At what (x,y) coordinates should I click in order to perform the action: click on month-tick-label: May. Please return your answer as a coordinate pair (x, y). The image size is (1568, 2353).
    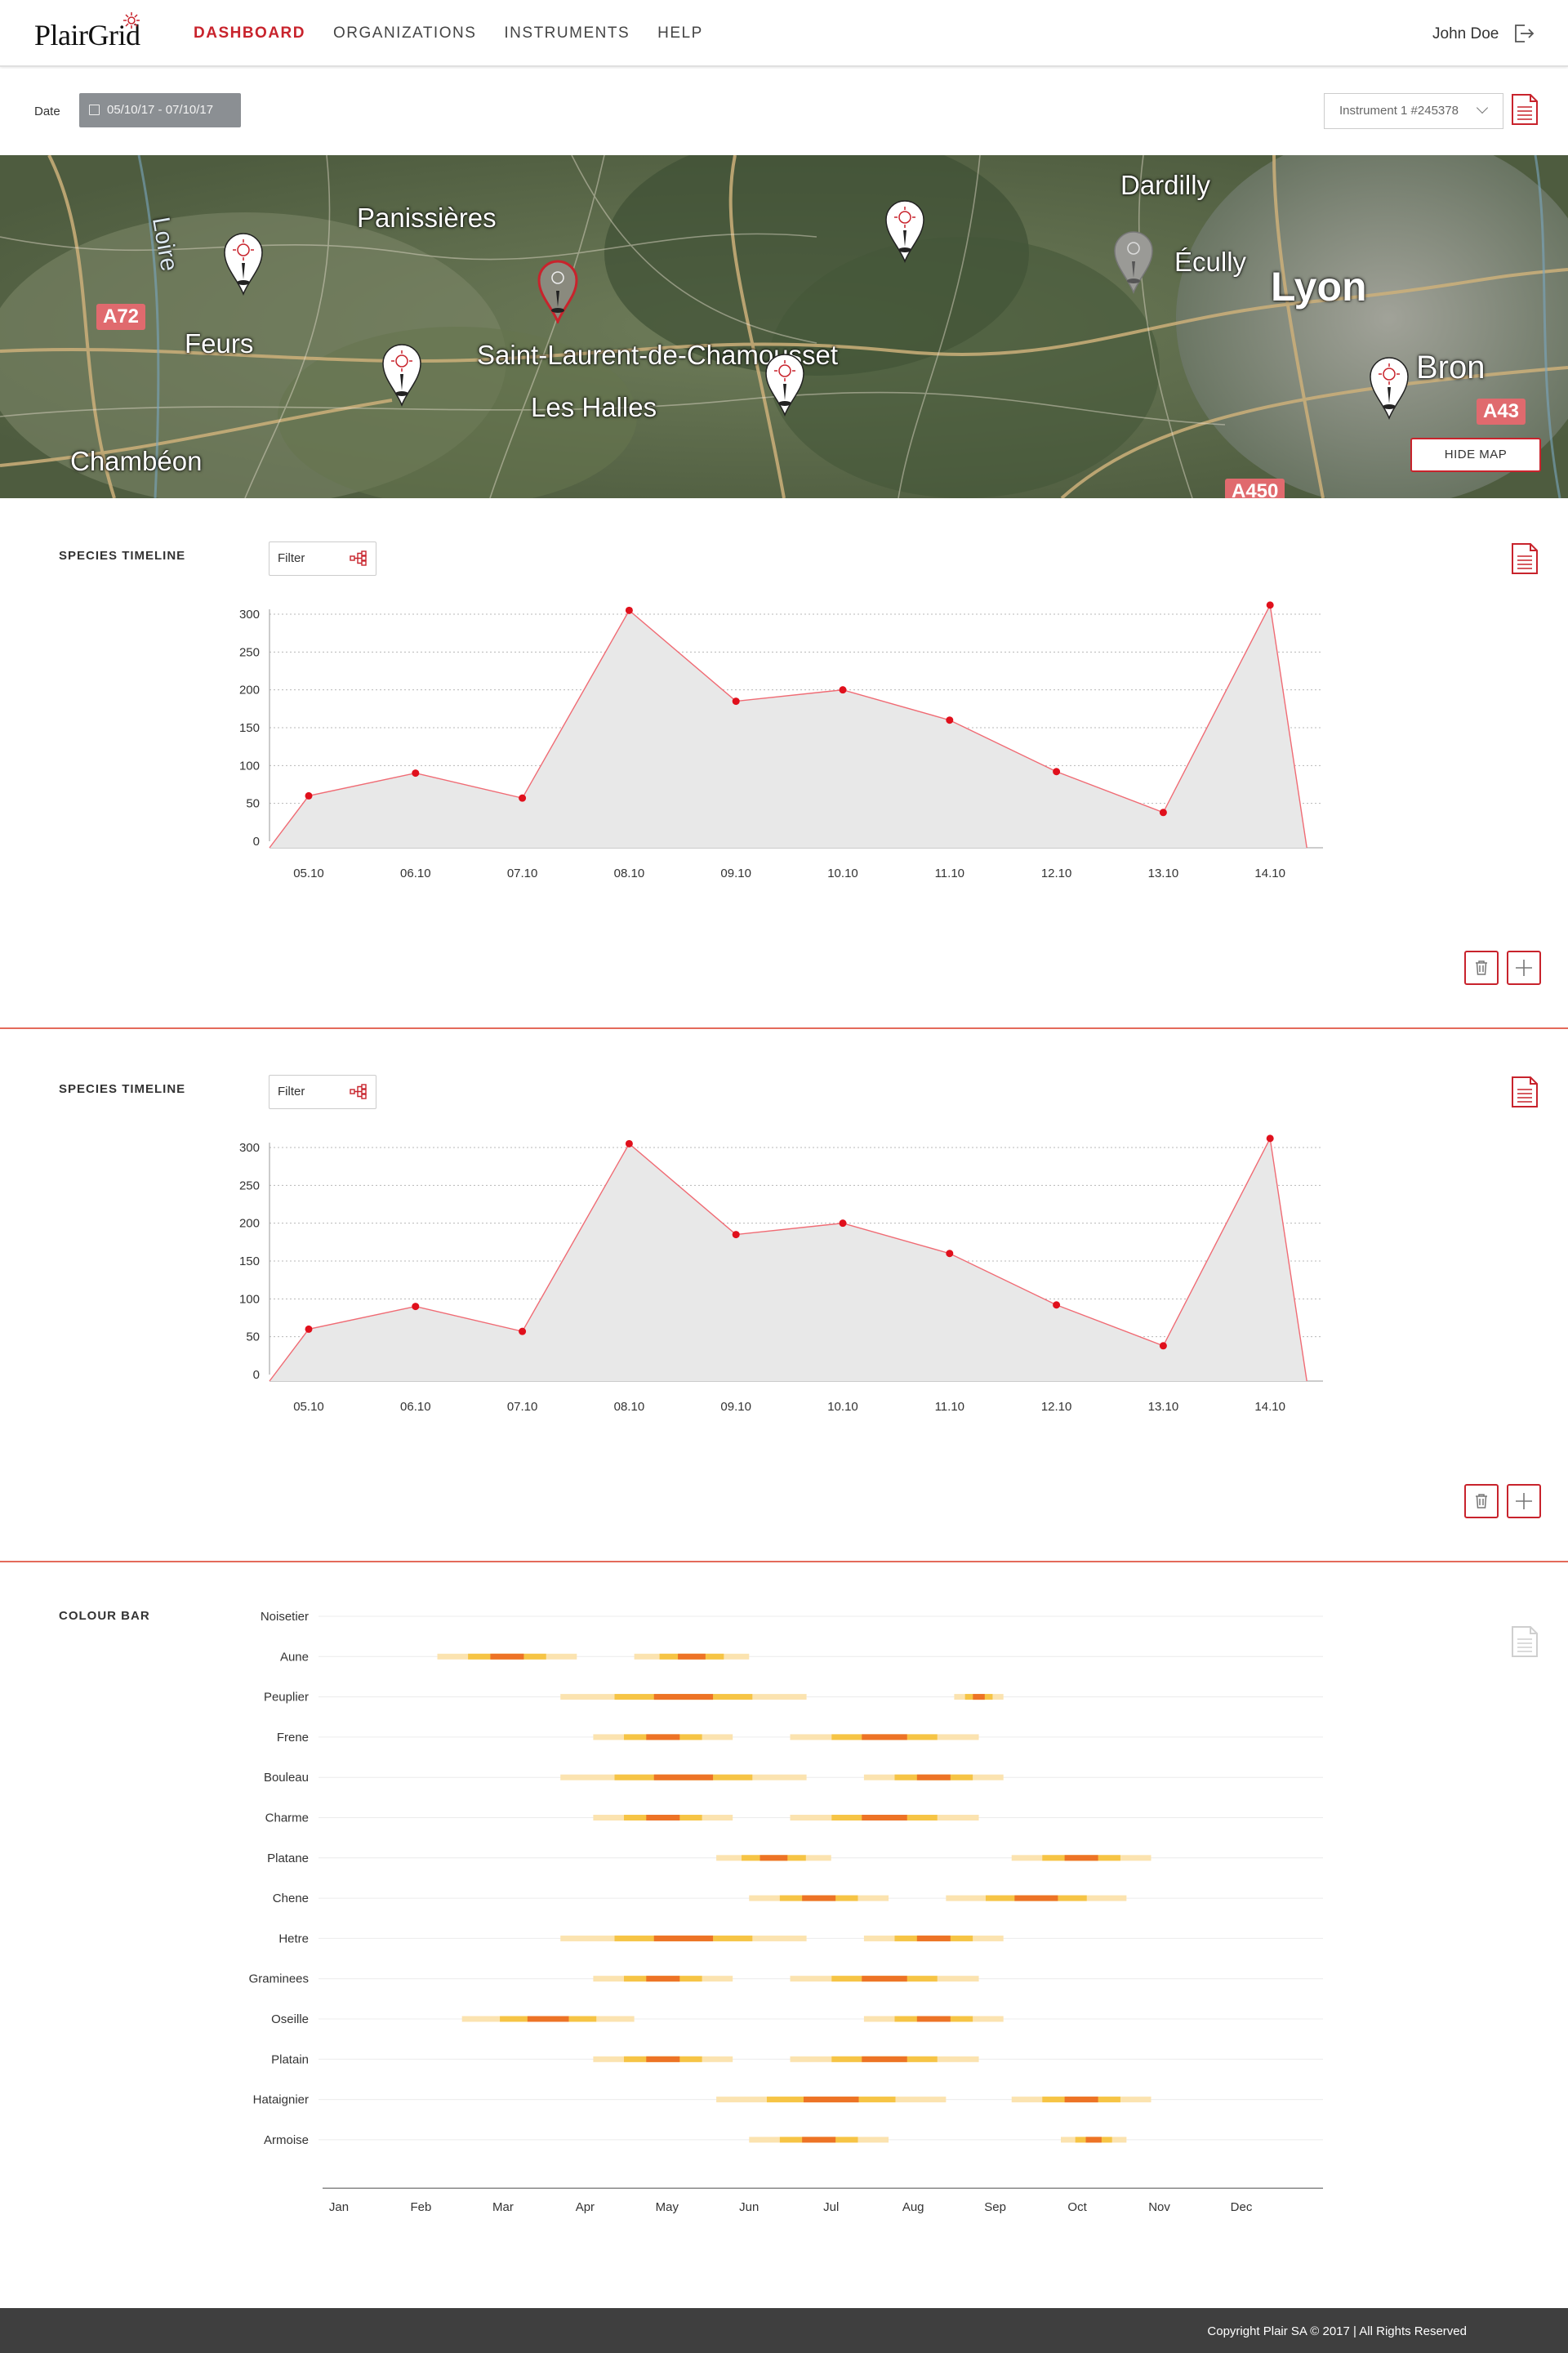
    Looking at the image, I should click on (667, 2207).